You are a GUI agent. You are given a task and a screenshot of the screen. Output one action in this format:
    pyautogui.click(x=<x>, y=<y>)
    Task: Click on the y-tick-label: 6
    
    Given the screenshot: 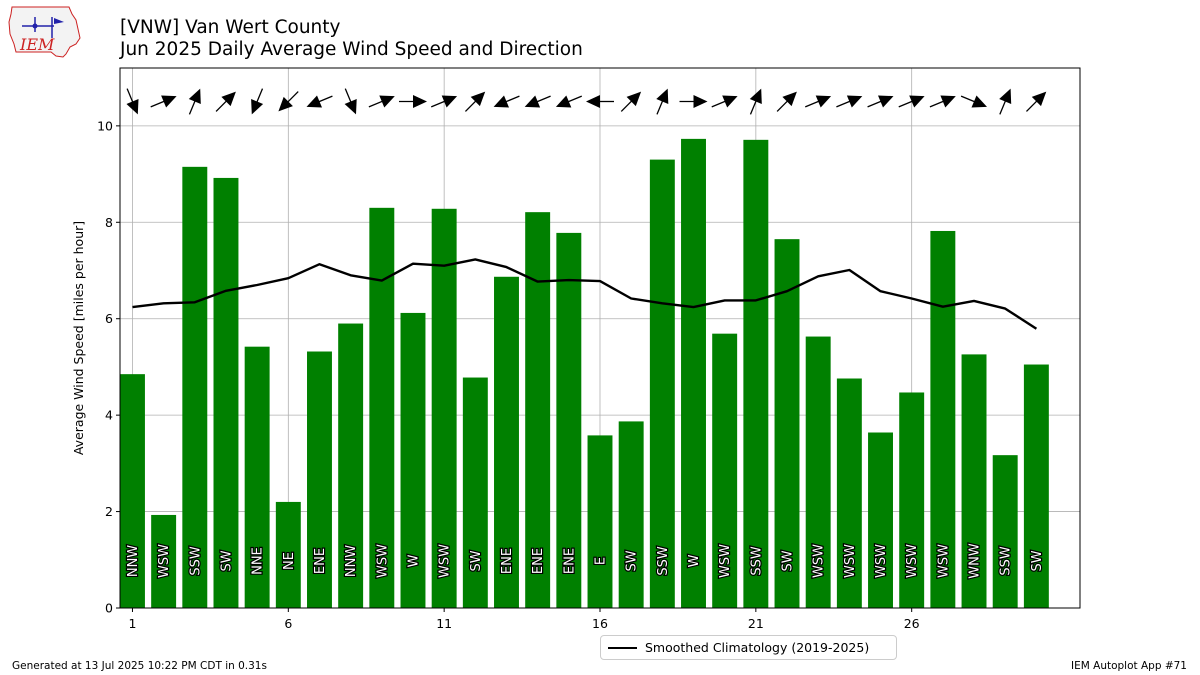 What is the action you would take?
    pyautogui.click(x=109, y=318)
    